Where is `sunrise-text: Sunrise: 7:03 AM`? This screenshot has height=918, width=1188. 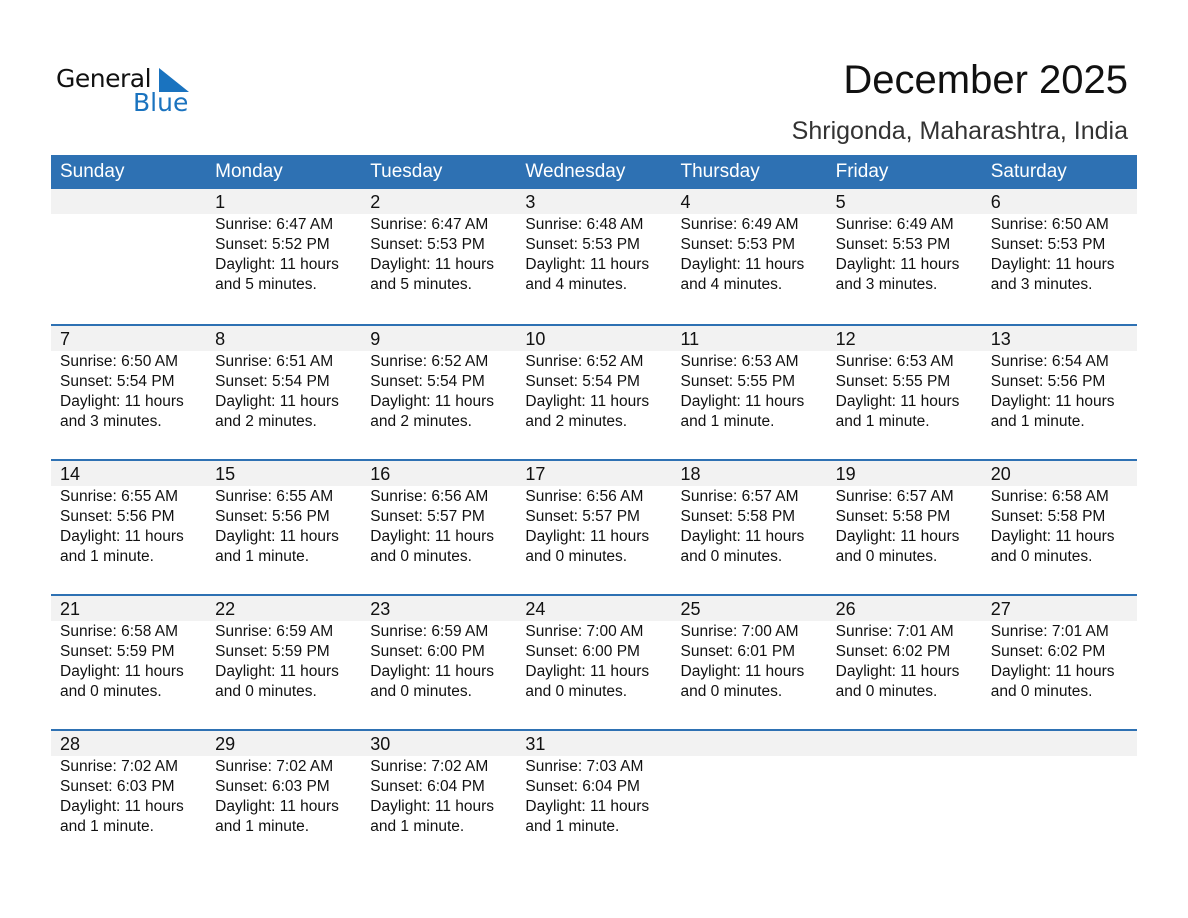 sunrise-text: Sunrise: 7:03 AM is located at coordinates (584, 766).